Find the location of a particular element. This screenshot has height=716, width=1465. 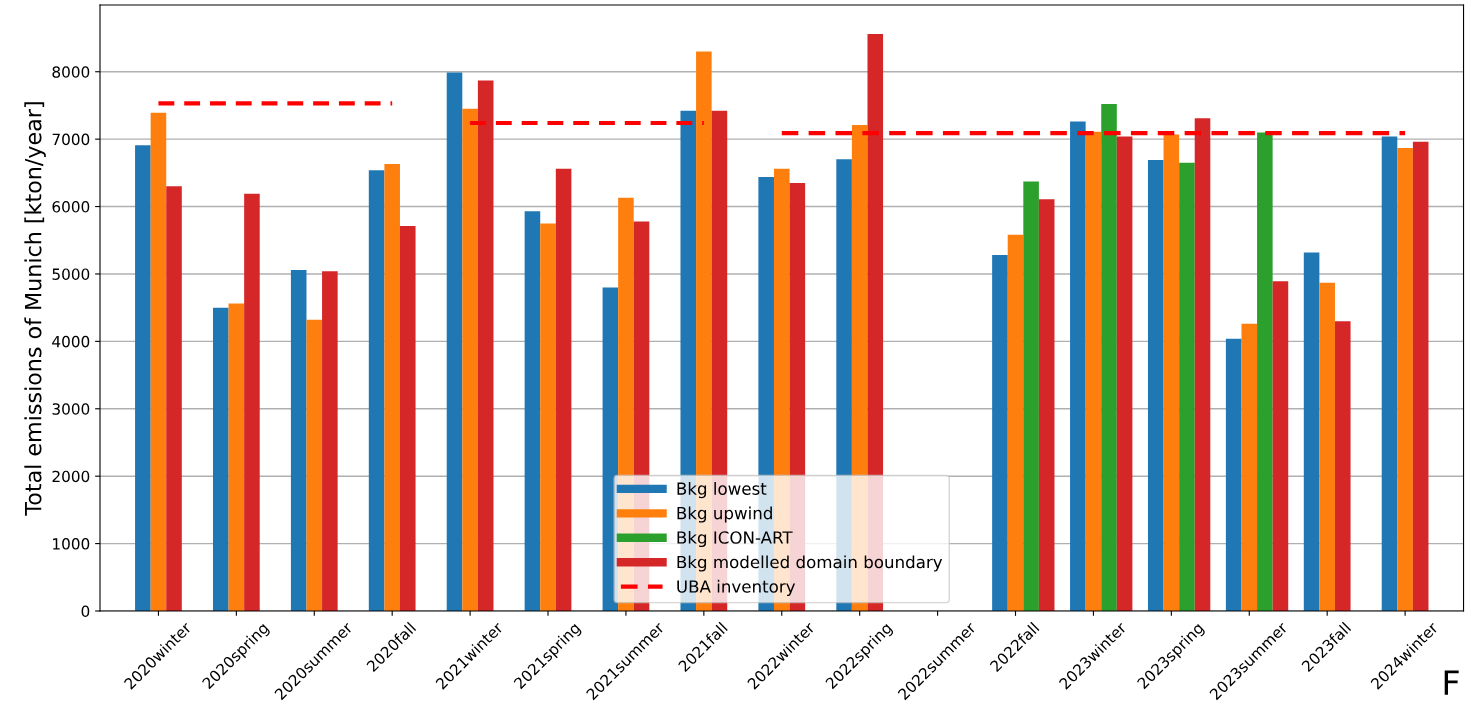

legend-label: Bkg lowest is located at coordinates (722, 490).